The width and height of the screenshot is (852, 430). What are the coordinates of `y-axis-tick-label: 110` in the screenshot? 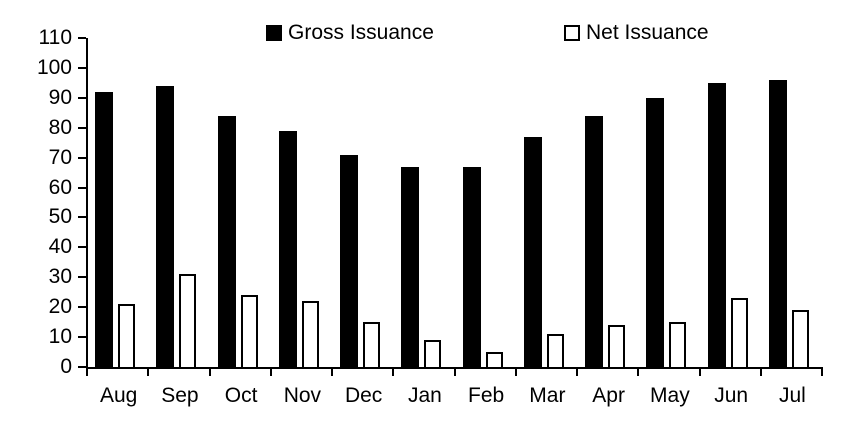 It's located at (55, 37).